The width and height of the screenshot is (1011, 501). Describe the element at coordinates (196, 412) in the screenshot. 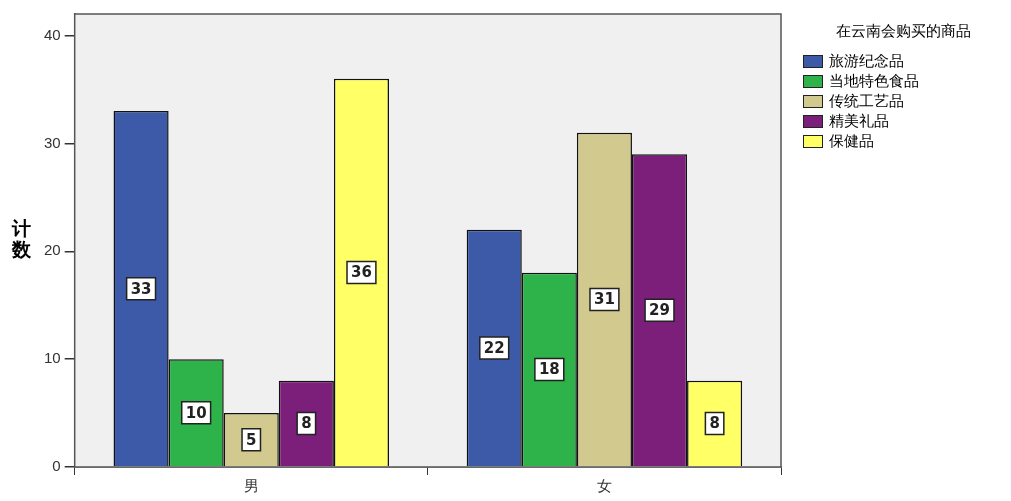

I see `data-label: 10` at that location.